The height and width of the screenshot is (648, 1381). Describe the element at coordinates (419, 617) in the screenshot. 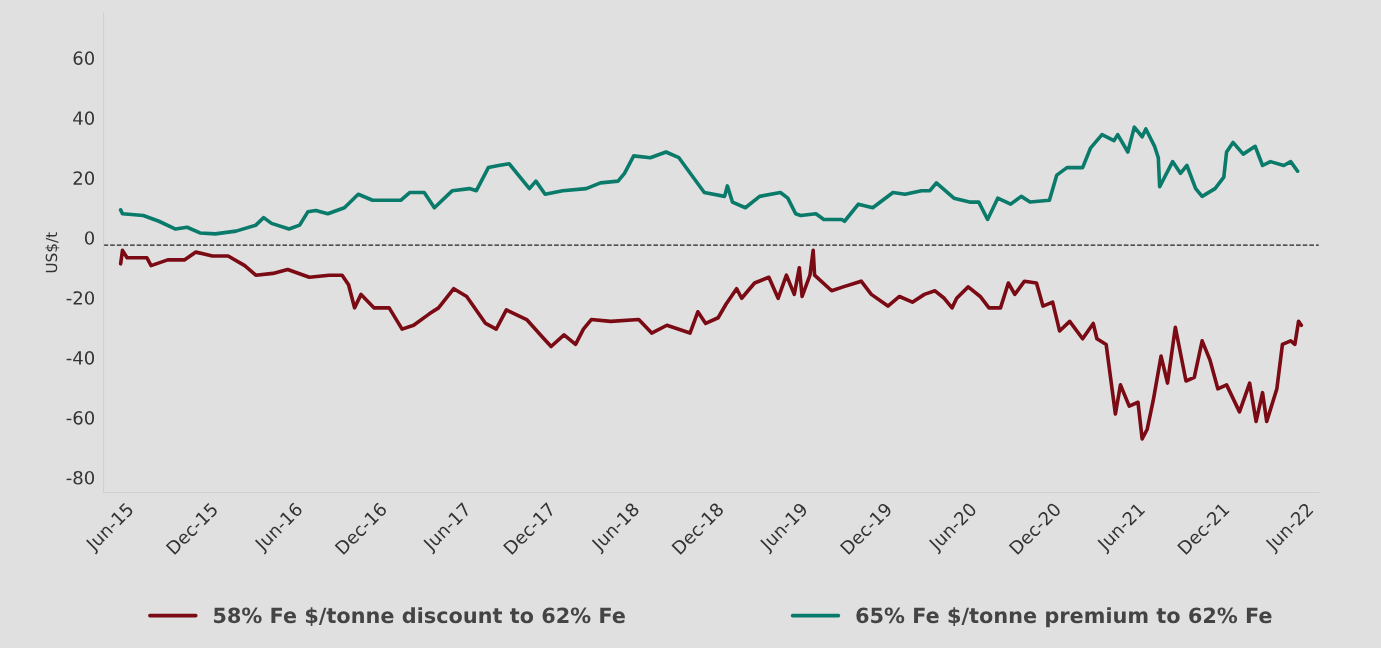

I see `legend-label: 58% Fe $/tonne discount to 62% Fe` at that location.